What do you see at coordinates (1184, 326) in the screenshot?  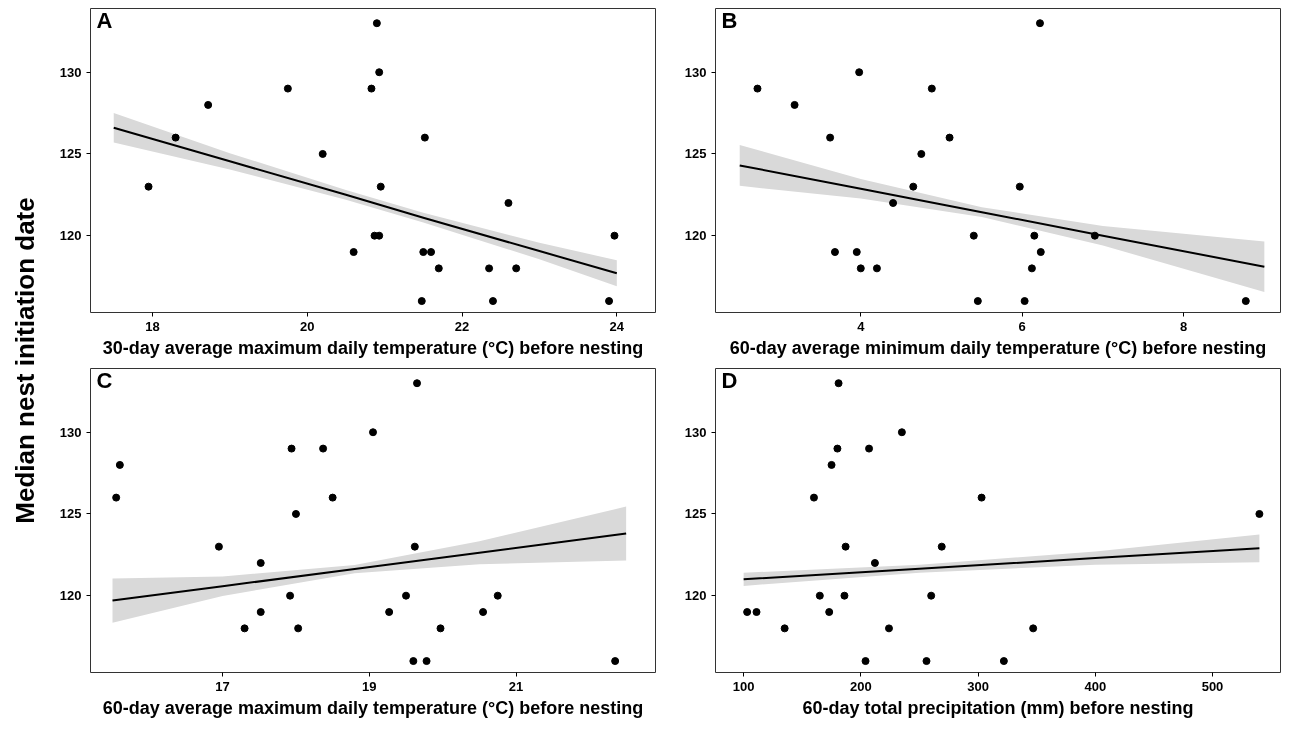 I see `x-tick-label: 8` at bounding box center [1184, 326].